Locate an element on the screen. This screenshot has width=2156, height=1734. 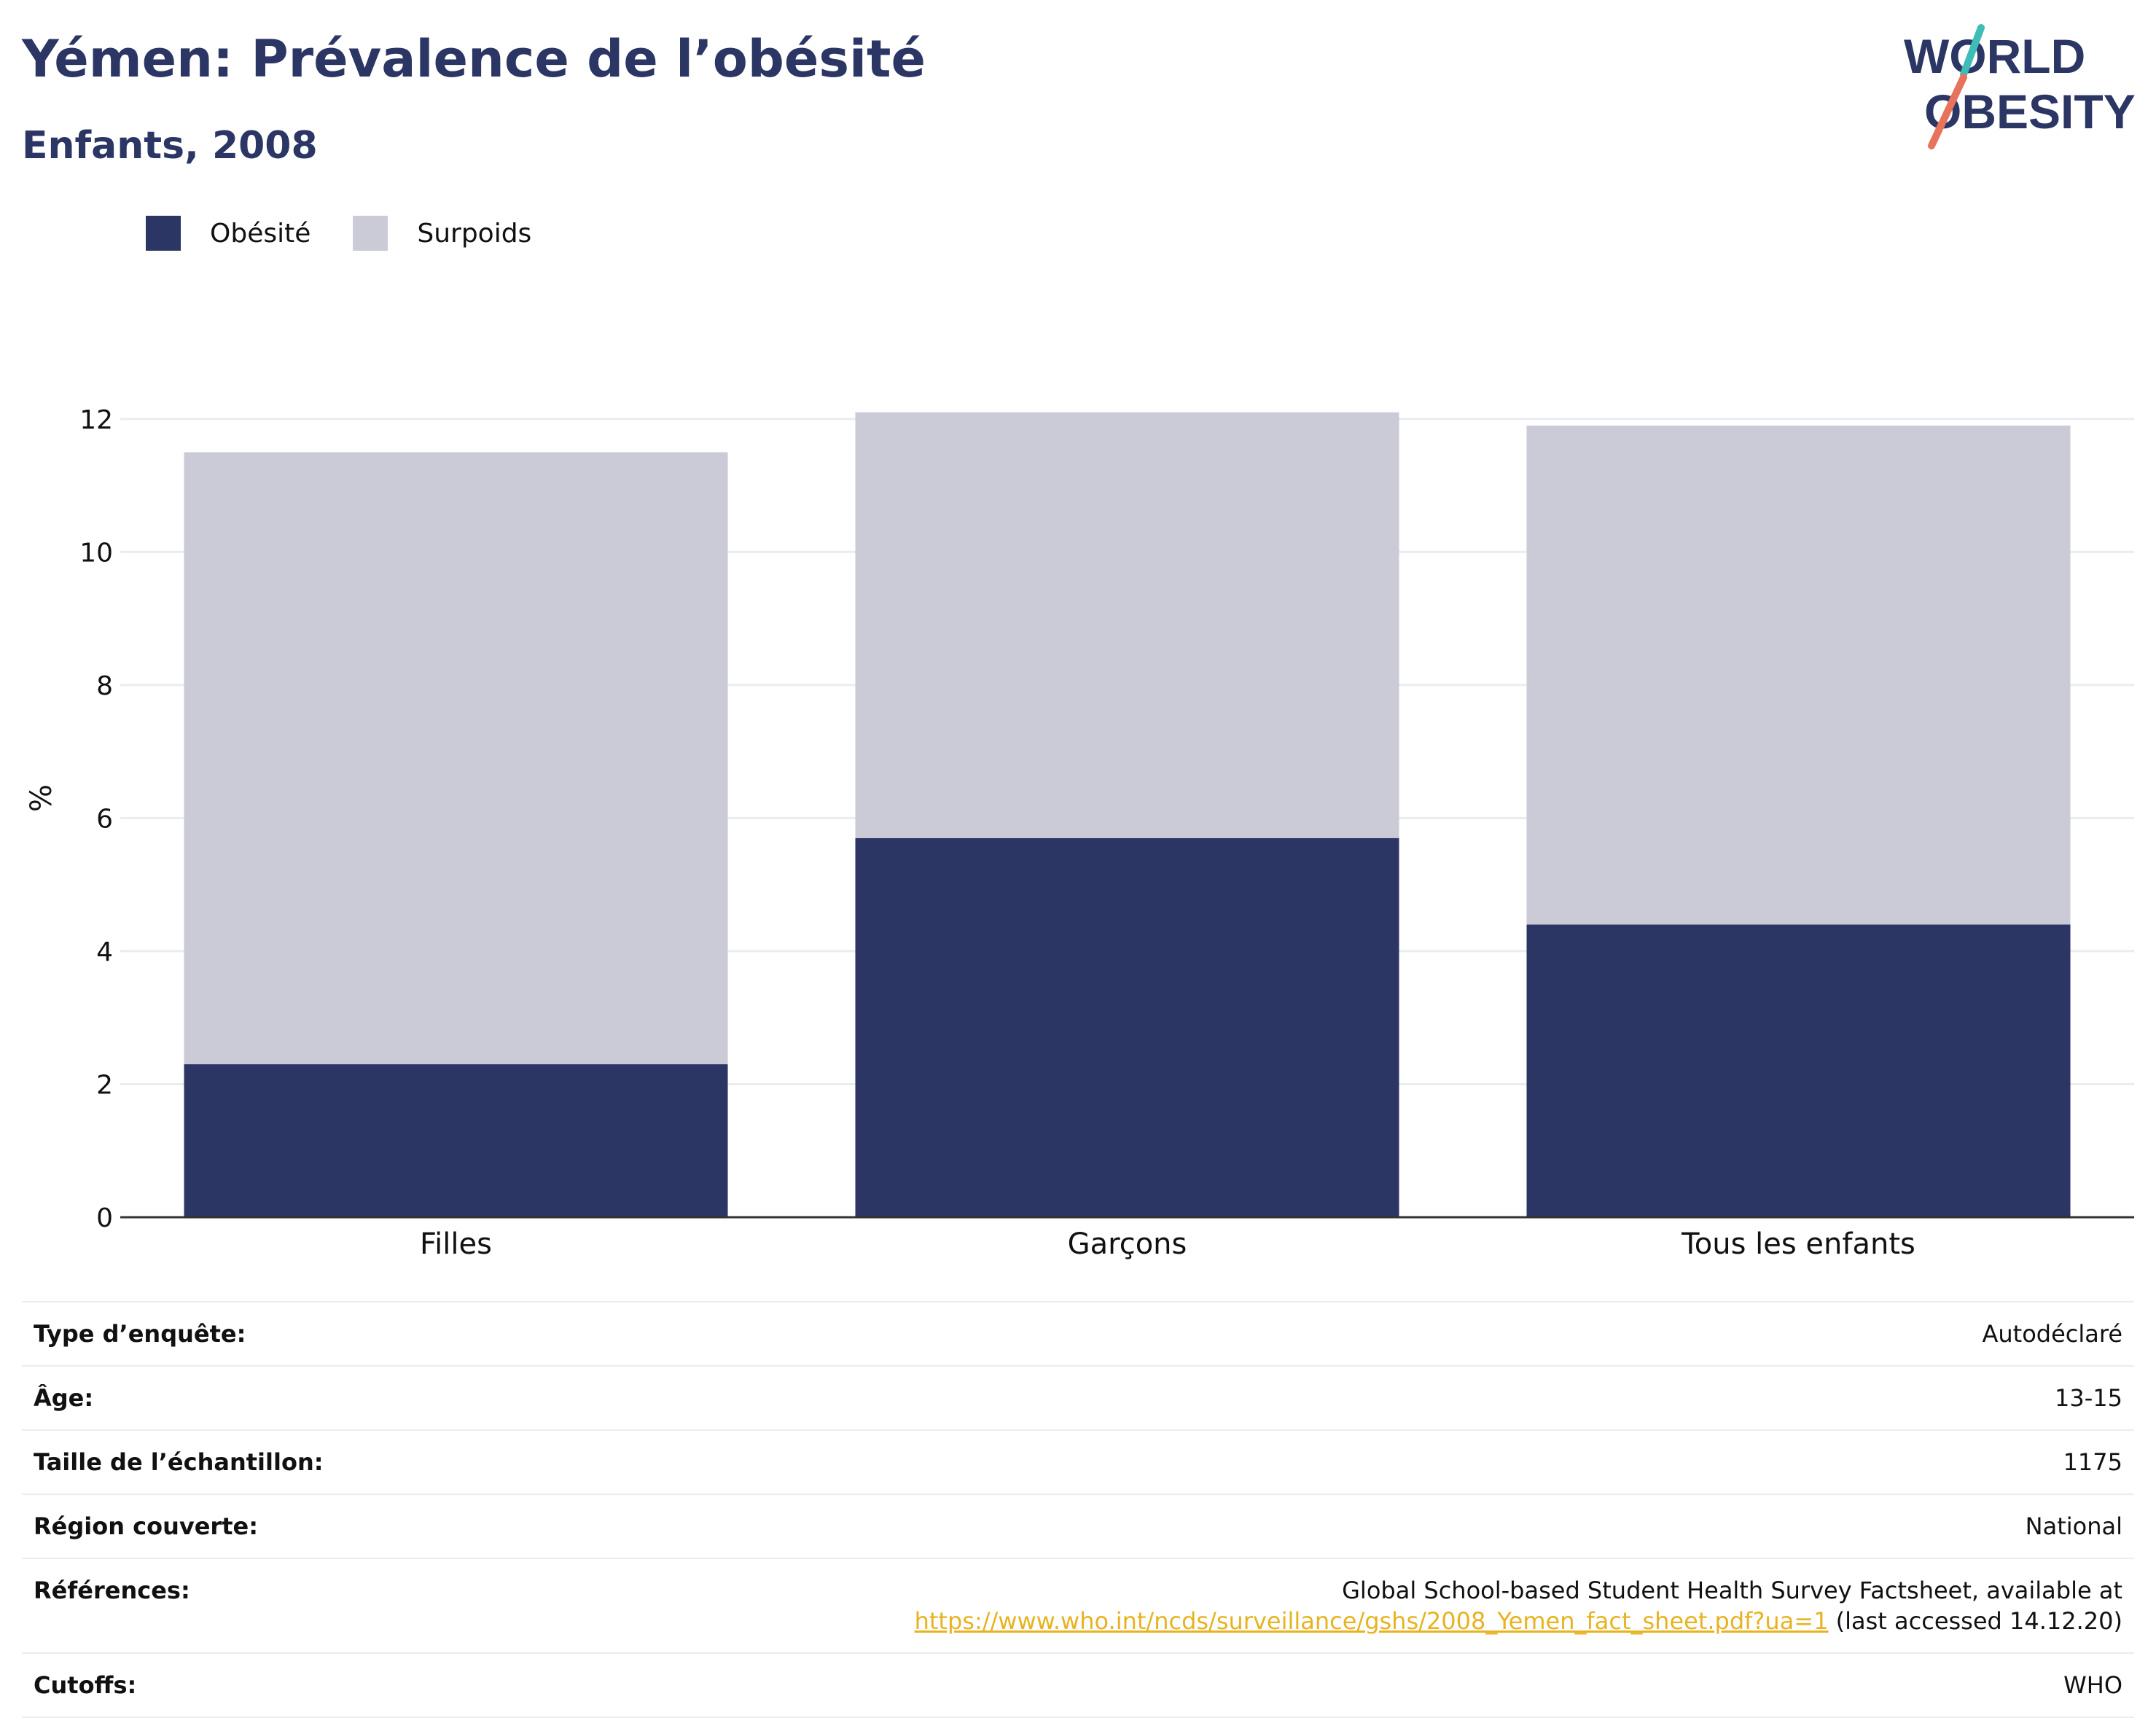
svg-text: WORLD is located at coordinates (1995, 56).